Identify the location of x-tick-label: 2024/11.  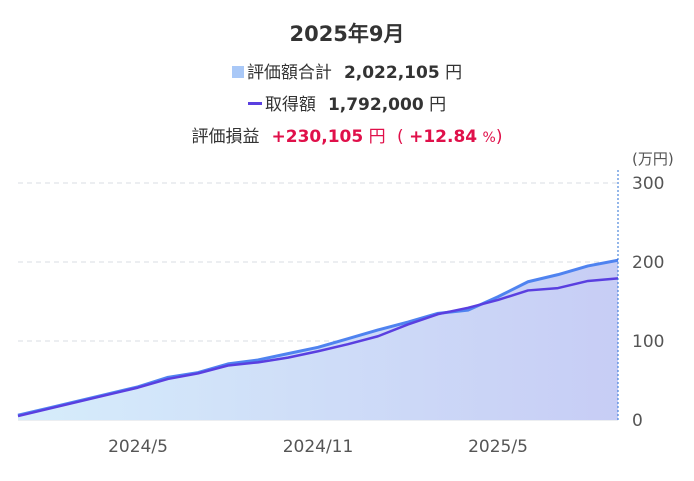
(318, 447).